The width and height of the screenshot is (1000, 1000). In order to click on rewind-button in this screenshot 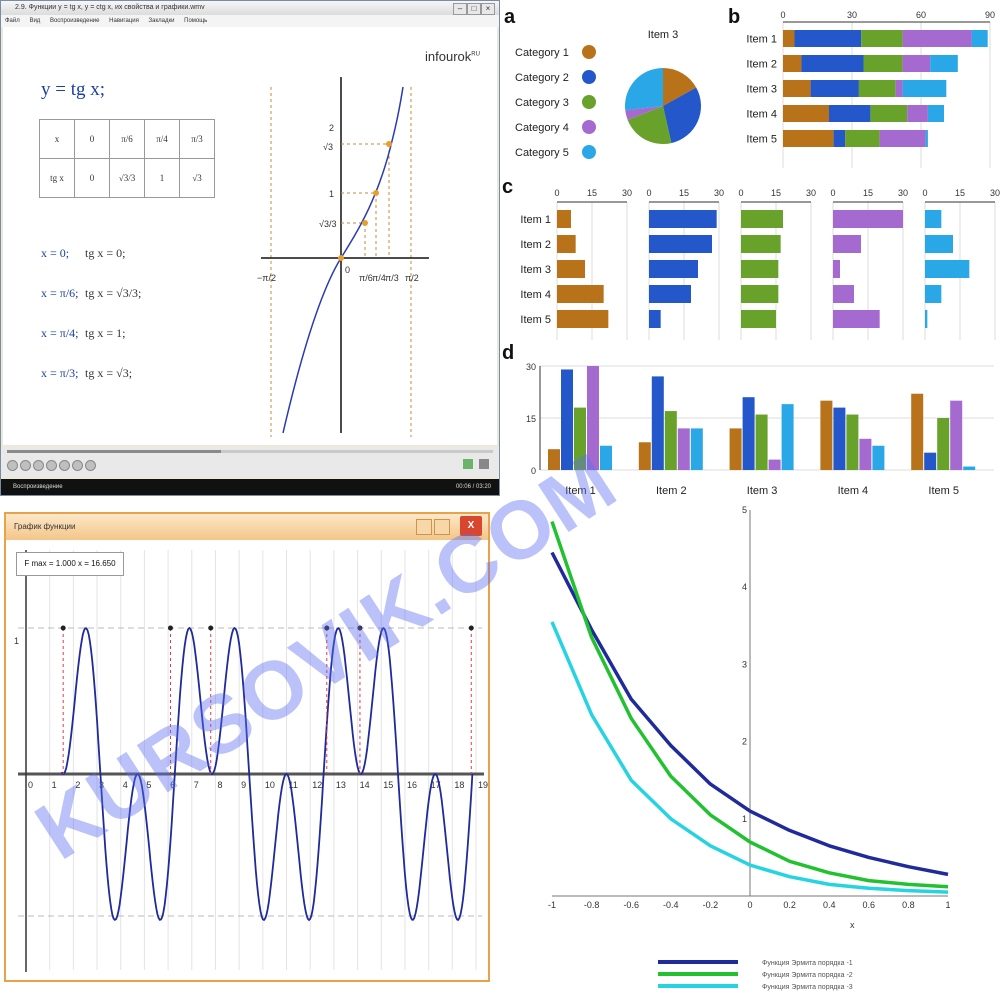, I will do `click(25, 465)`.